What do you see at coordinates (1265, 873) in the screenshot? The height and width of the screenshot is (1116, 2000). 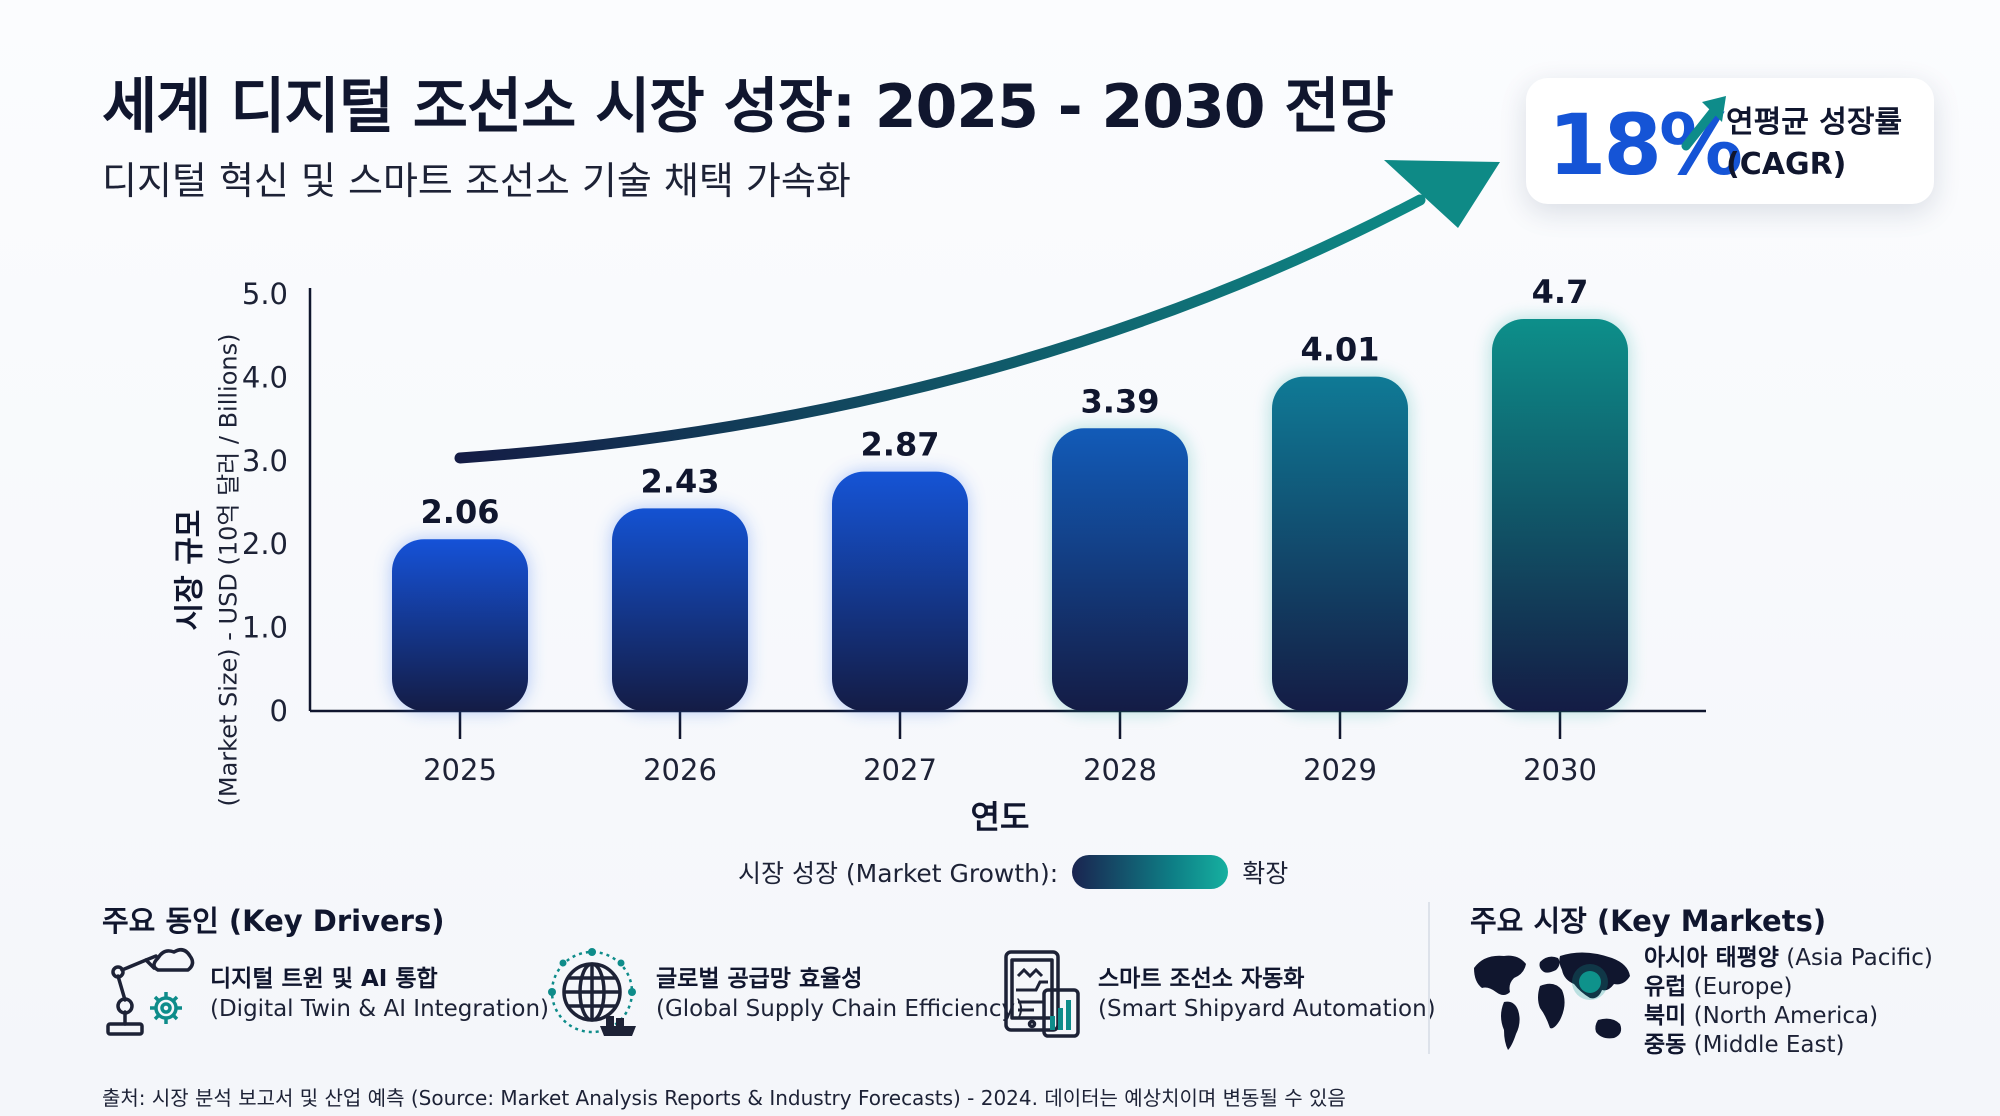 I see `legend-end-label: 확장` at bounding box center [1265, 873].